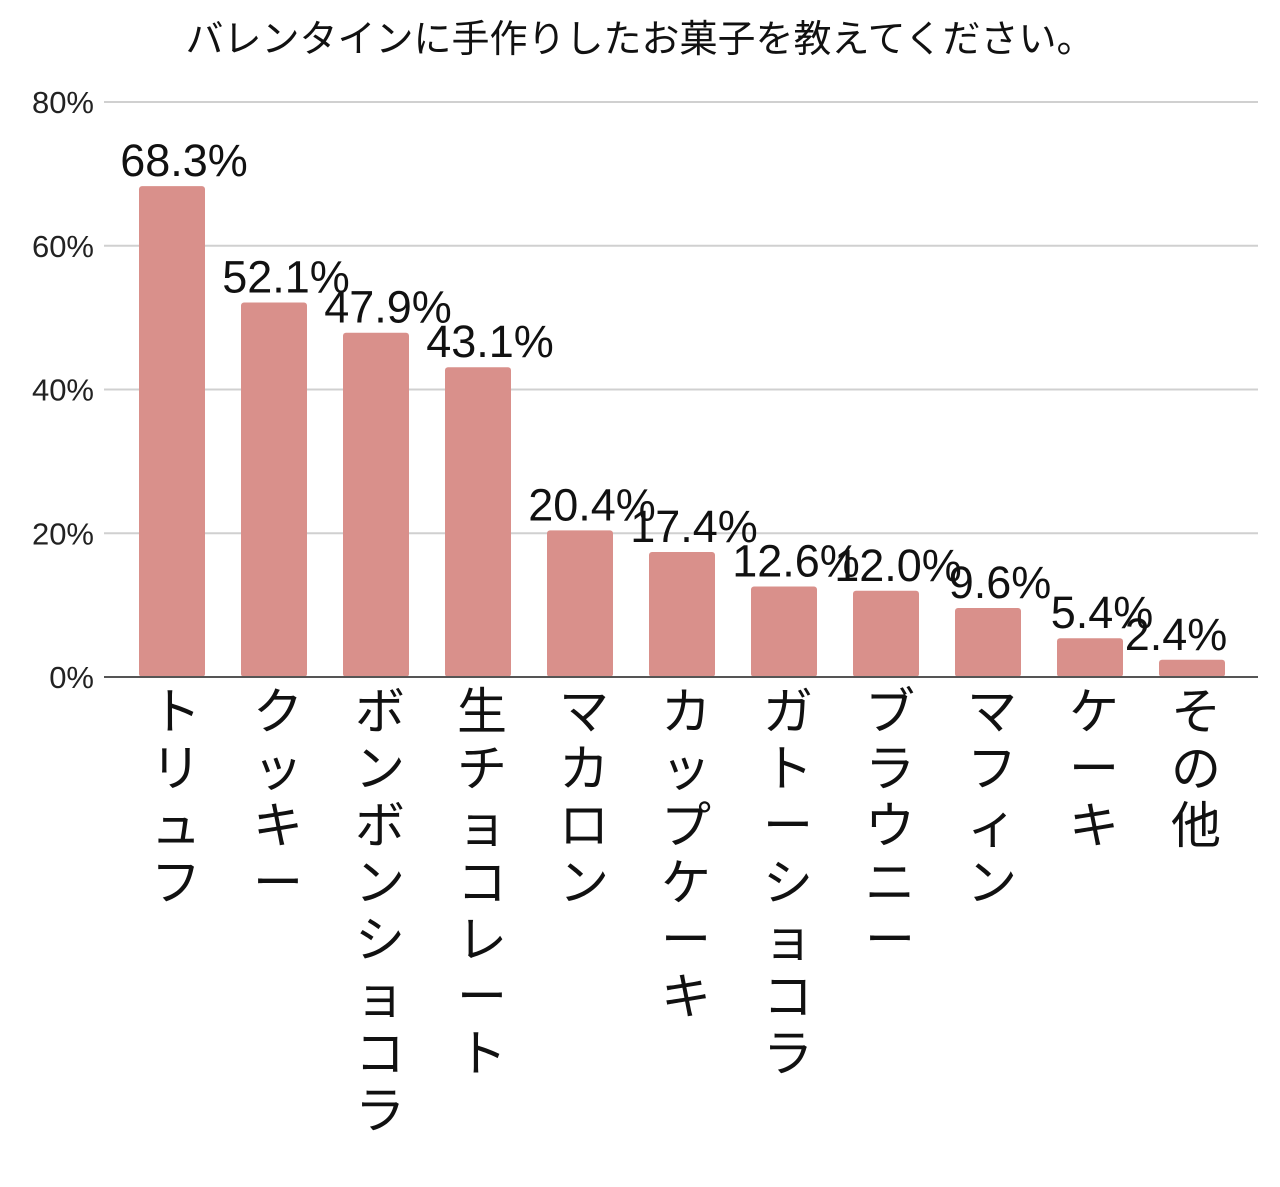 The height and width of the screenshot is (1187, 1280). Describe the element at coordinates (1000, 582) in the screenshot. I see `data-label: 9.6%` at that location.